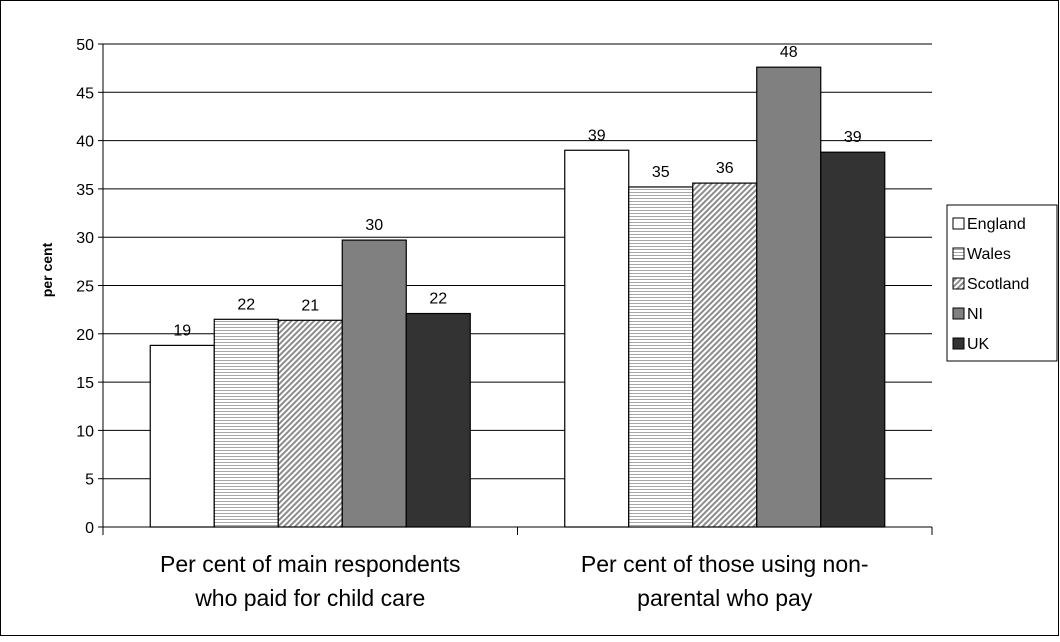  What do you see at coordinates (989, 254) in the screenshot?
I see `legend-label: Wales` at bounding box center [989, 254].